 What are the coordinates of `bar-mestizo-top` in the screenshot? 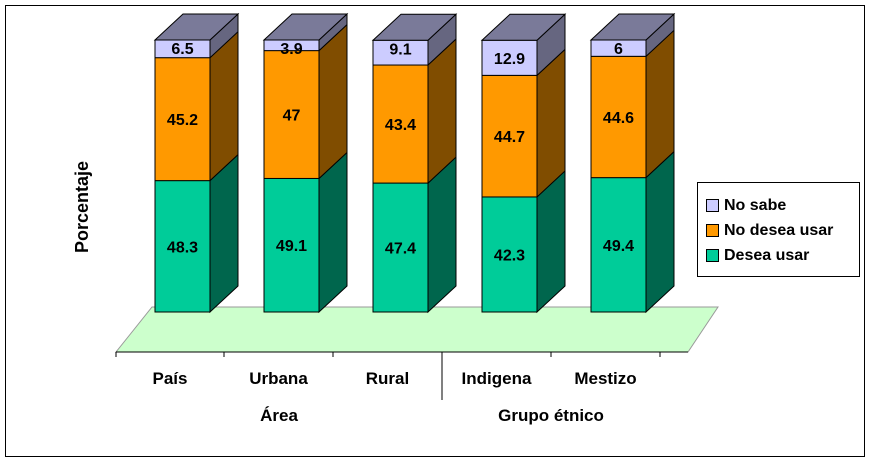 It's located at (632, 27).